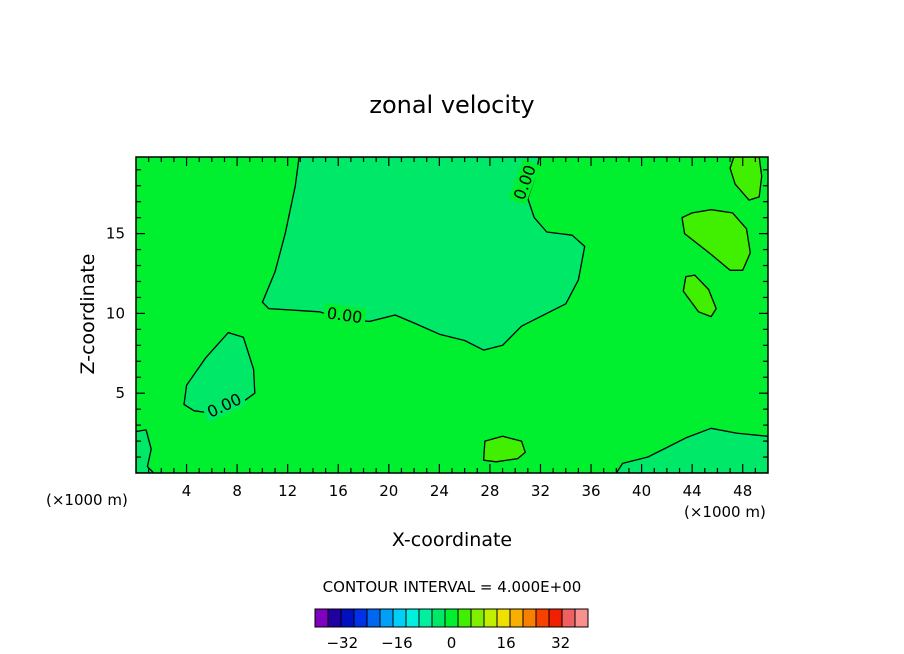 The height and width of the screenshot is (654, 904). I want to click on x-tick-label: 28, so click(489, 491).